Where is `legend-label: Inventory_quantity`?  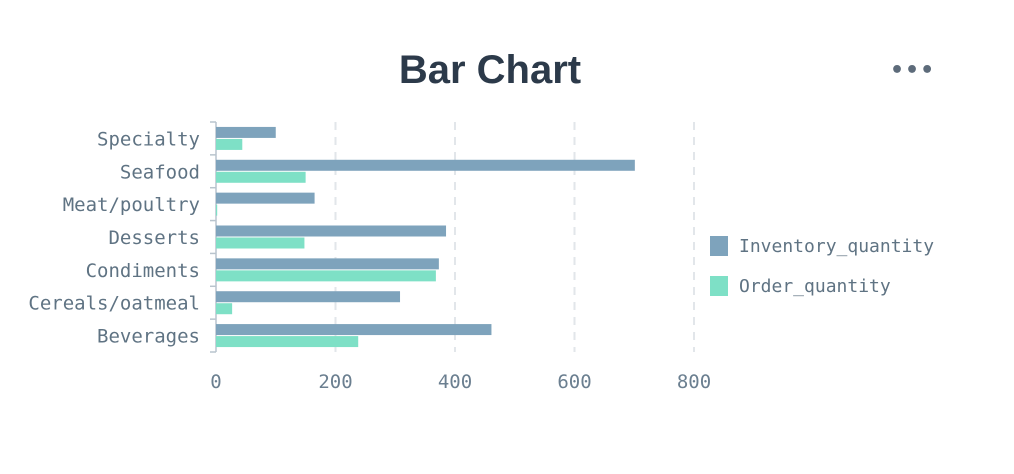
legend-label: Inventory_quantity is located at coordinates (836, 246).